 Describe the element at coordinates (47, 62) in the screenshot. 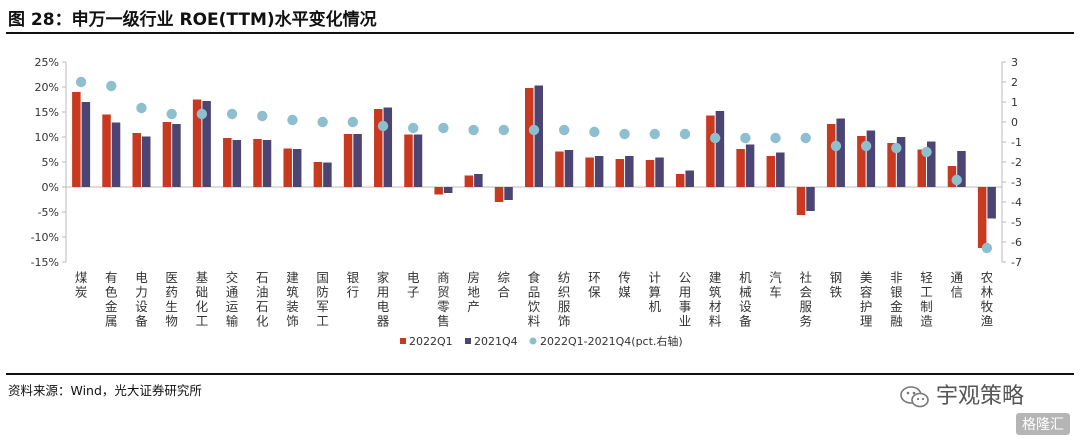

I see `y-left-tick-label: 25%` at that location.